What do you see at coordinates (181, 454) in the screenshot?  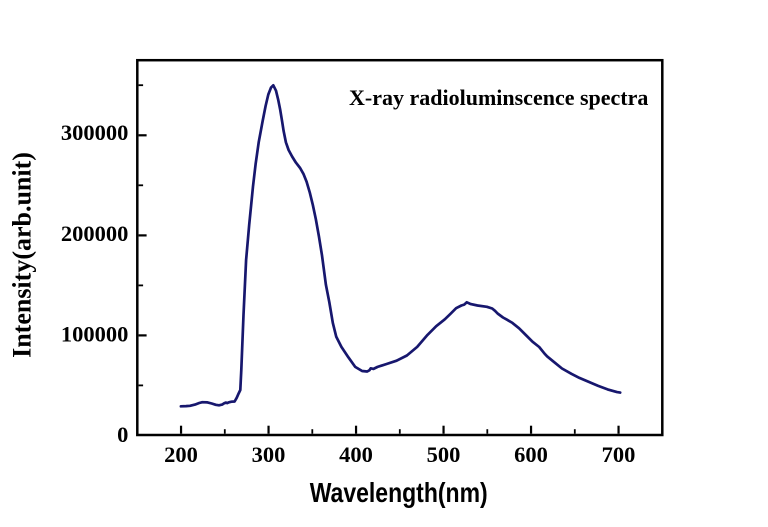 I see `svg-text: 200` at bounding box center [181, 454].